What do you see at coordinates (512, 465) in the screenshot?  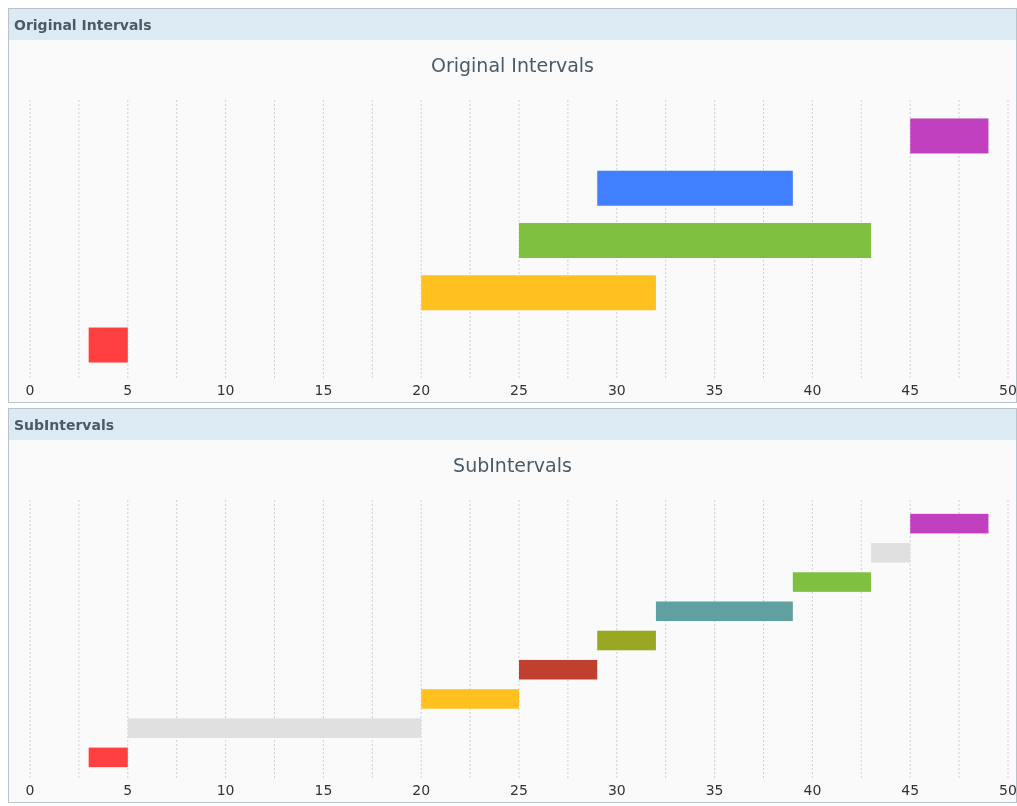 I see `chart-subtitle: SubIntervals` at bounding box center [512, 465].